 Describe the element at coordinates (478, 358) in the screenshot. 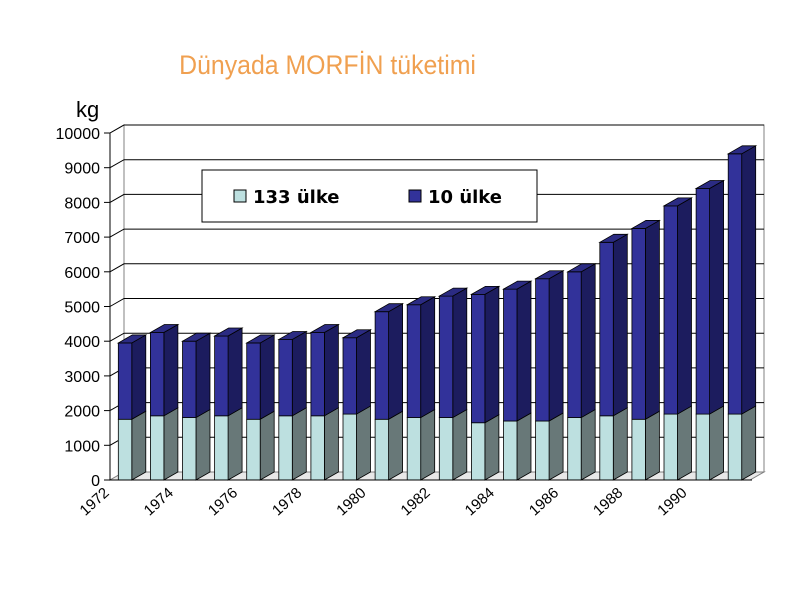

I see `bar-series-10-ulke-1983` at that location.